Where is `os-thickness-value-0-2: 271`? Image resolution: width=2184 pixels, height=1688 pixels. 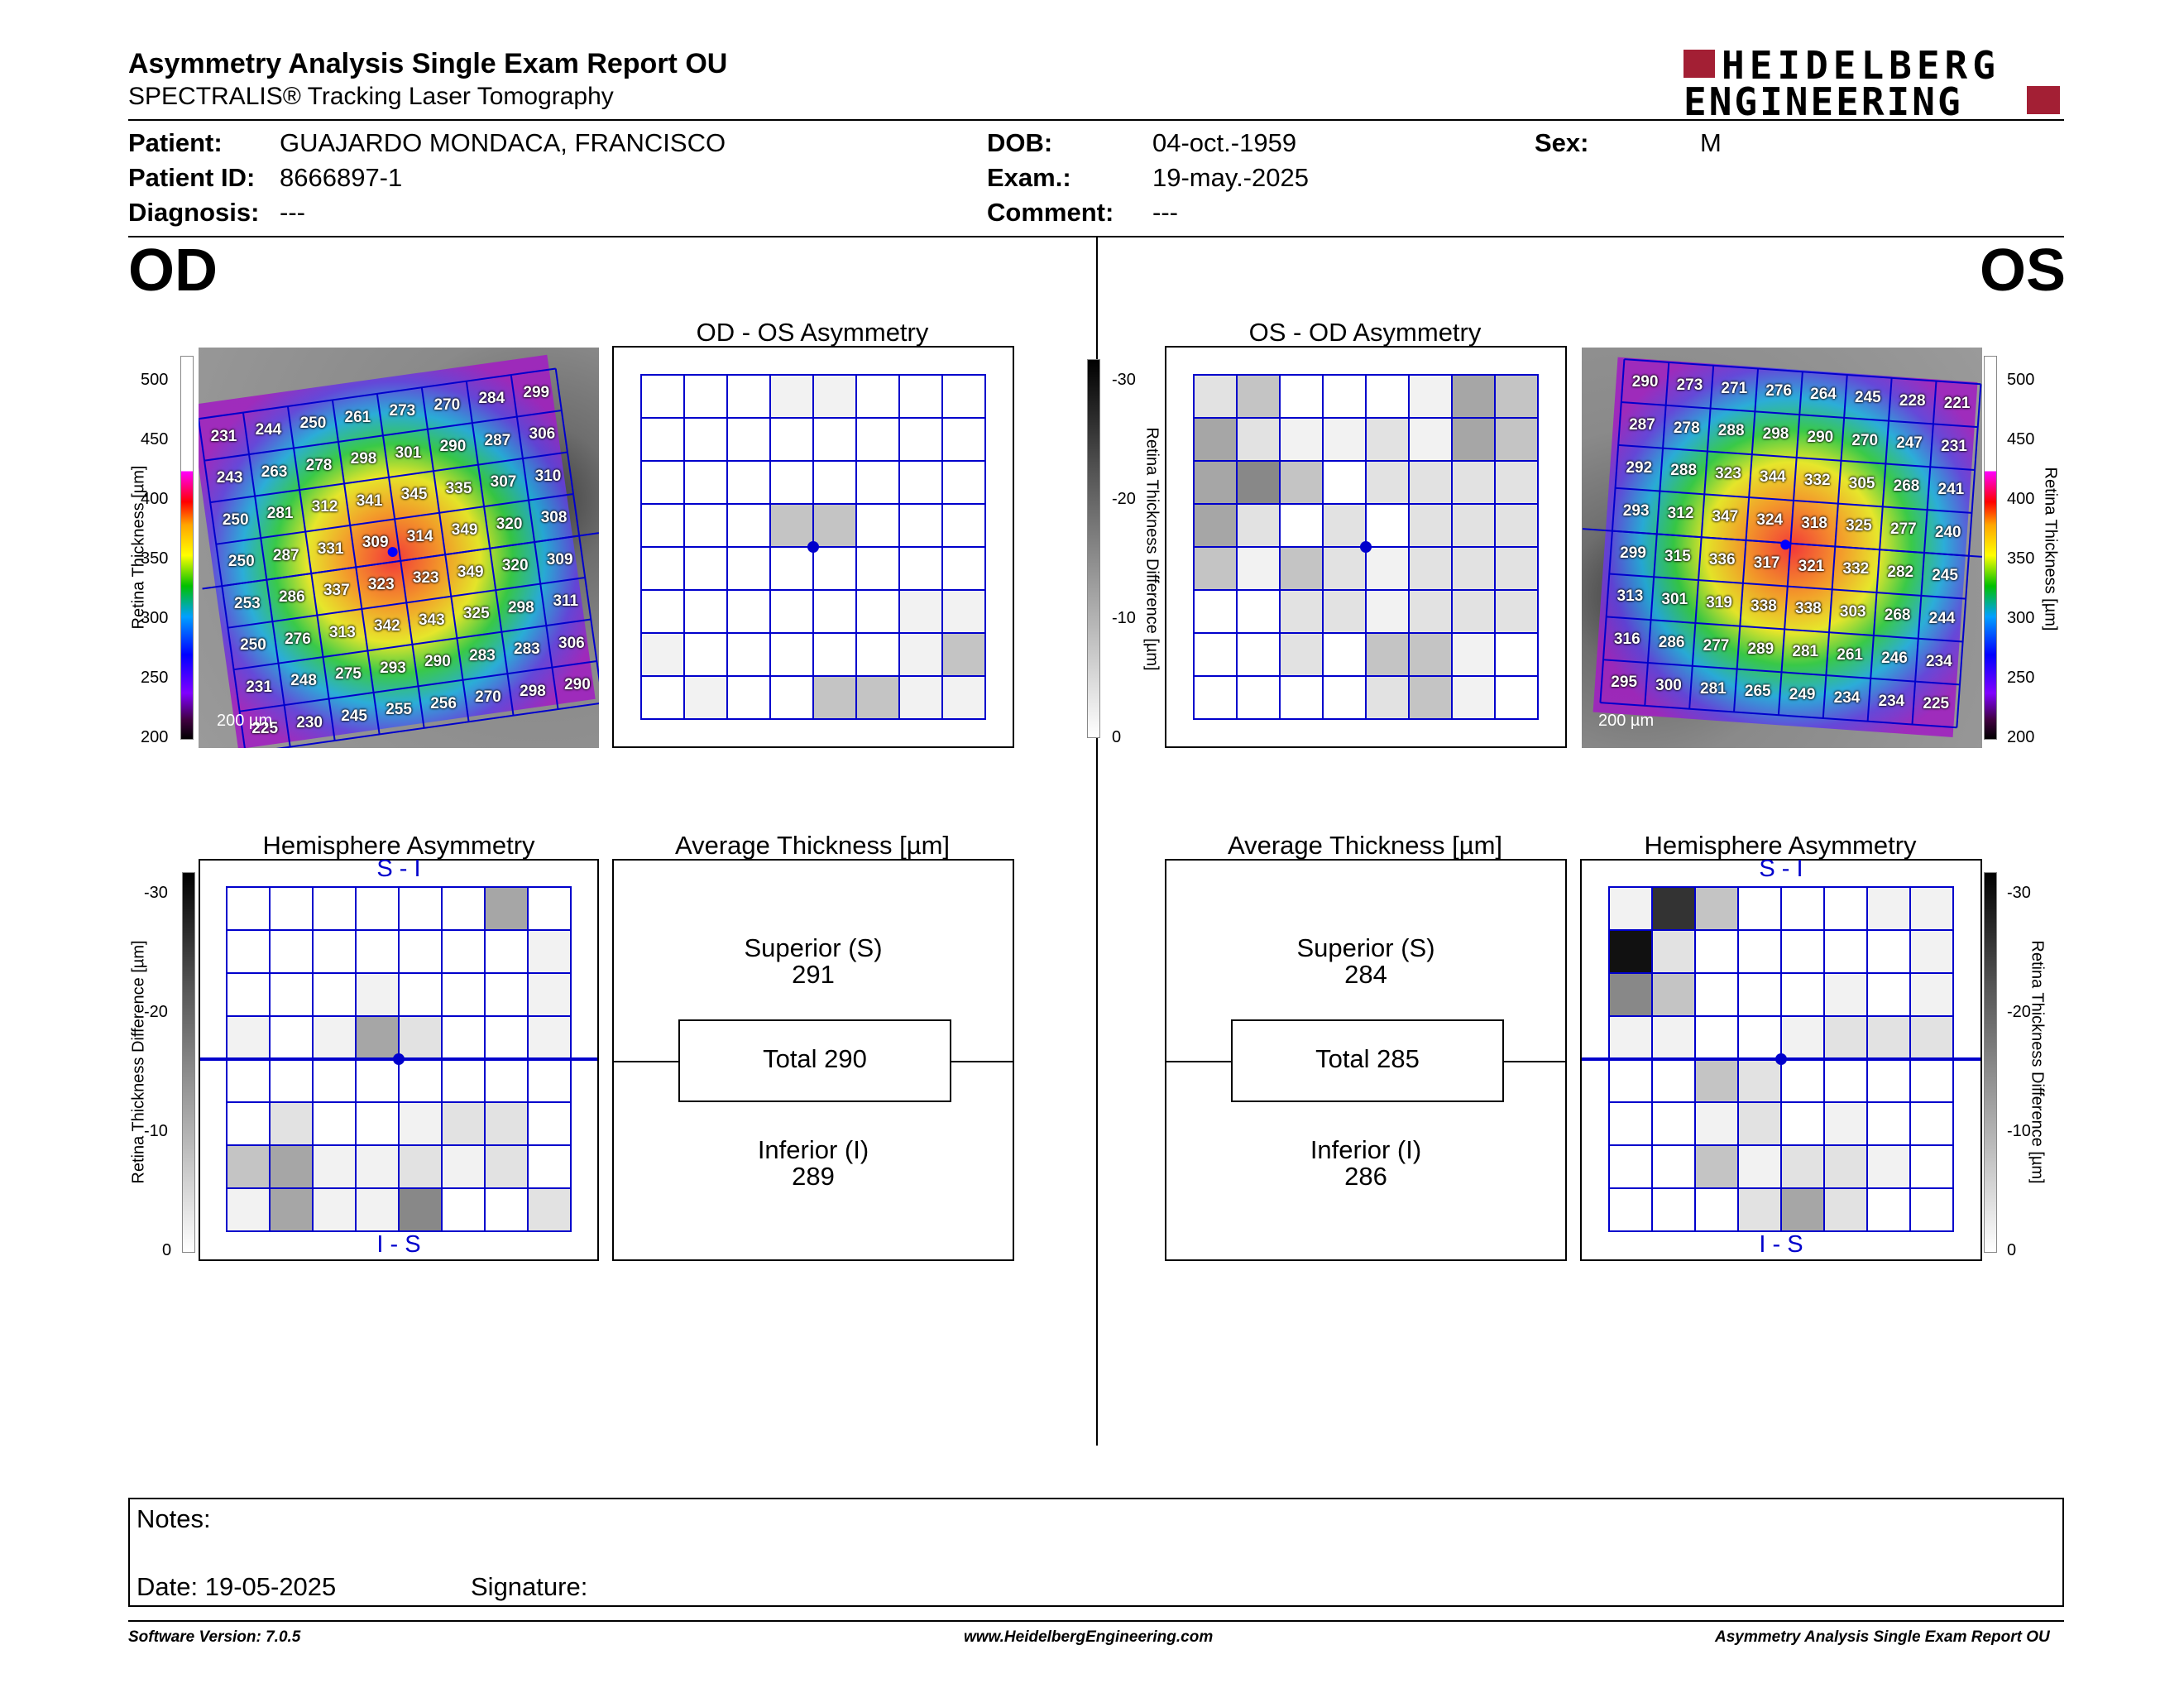
os-thickness-value-0-2: 271 is located at coordinates (1734, 388).